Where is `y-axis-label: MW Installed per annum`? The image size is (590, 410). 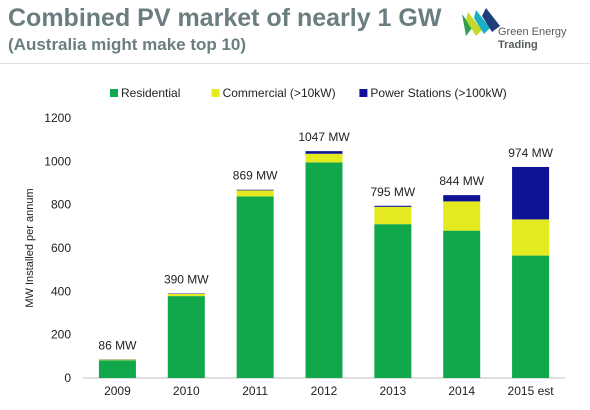
y-axis-label: MW Installed per annum is located at coordinates (30, 247).